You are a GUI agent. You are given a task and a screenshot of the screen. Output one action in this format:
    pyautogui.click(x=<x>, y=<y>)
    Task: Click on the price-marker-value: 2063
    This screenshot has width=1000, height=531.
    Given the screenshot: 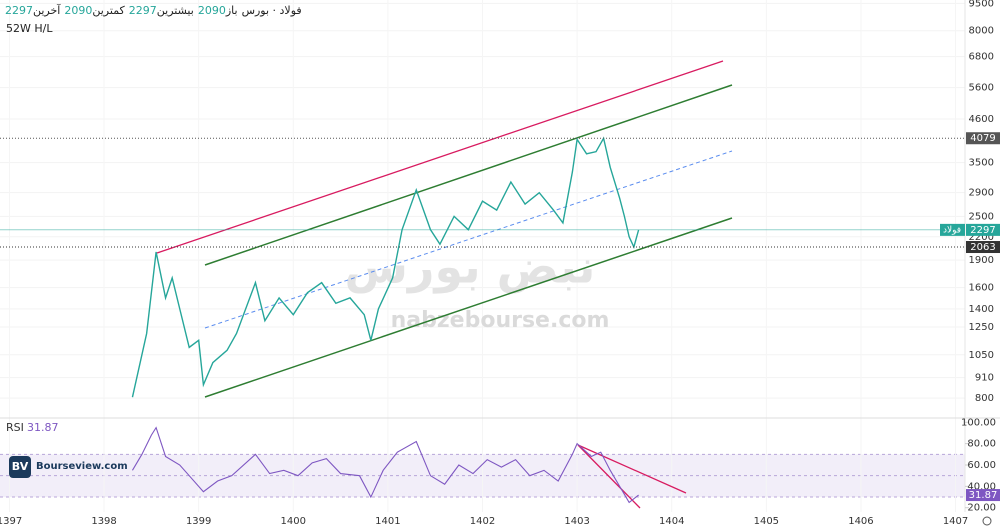 What is the action you would take?
    pyautogui.click(x=982, y=247)
    